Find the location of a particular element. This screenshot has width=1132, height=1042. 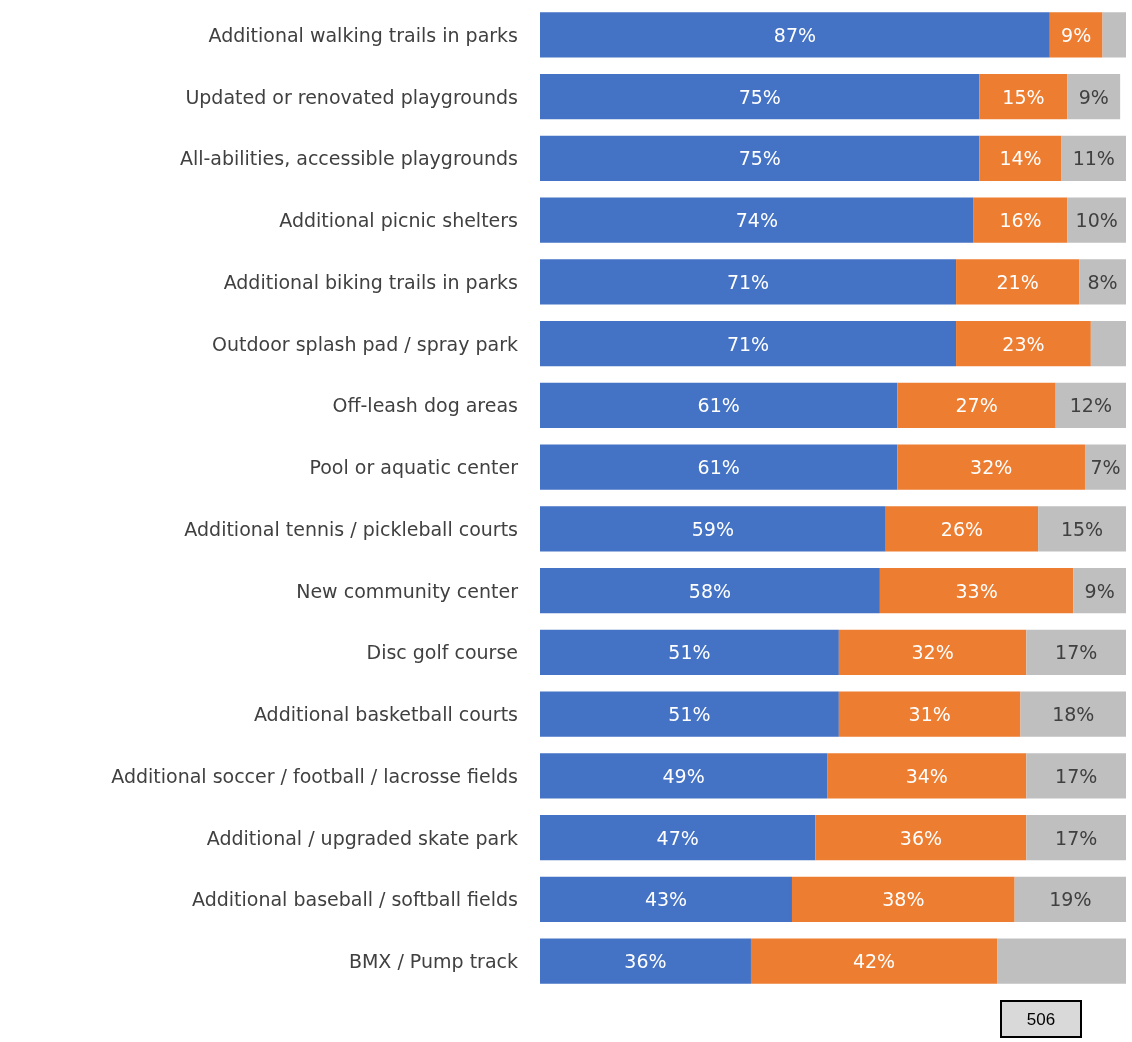

y-tick-label: Additional biking trails in parks is located at coordinates (370, 281).